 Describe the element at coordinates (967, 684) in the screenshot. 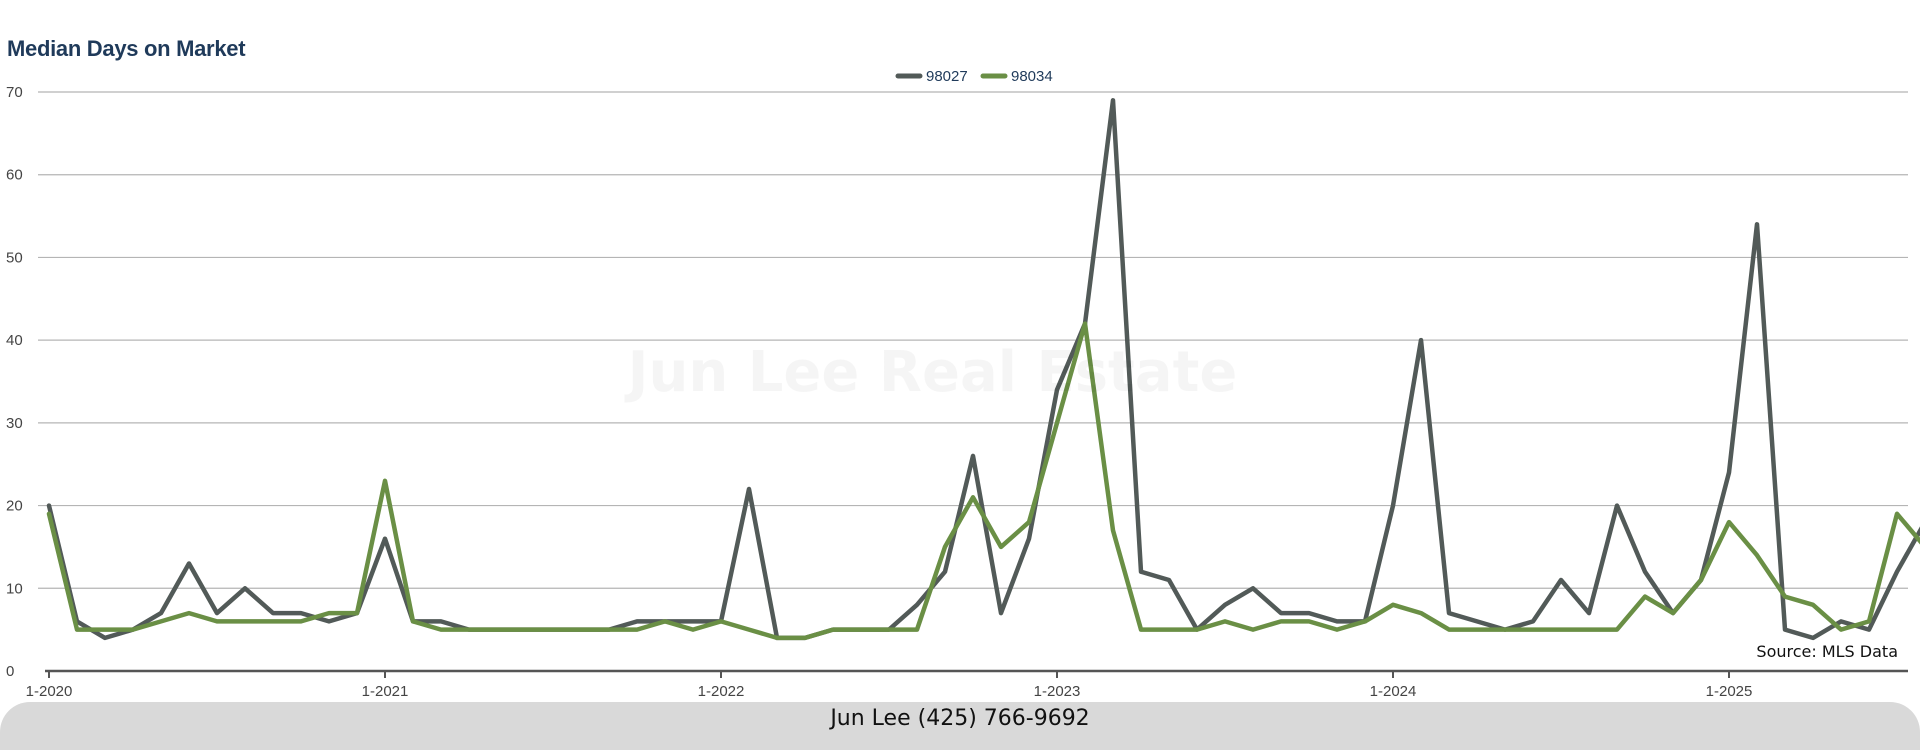

I see `x-axis: 1-2020 1-2021 1-2022 1-2023 1-2024 1-2025` at that location.